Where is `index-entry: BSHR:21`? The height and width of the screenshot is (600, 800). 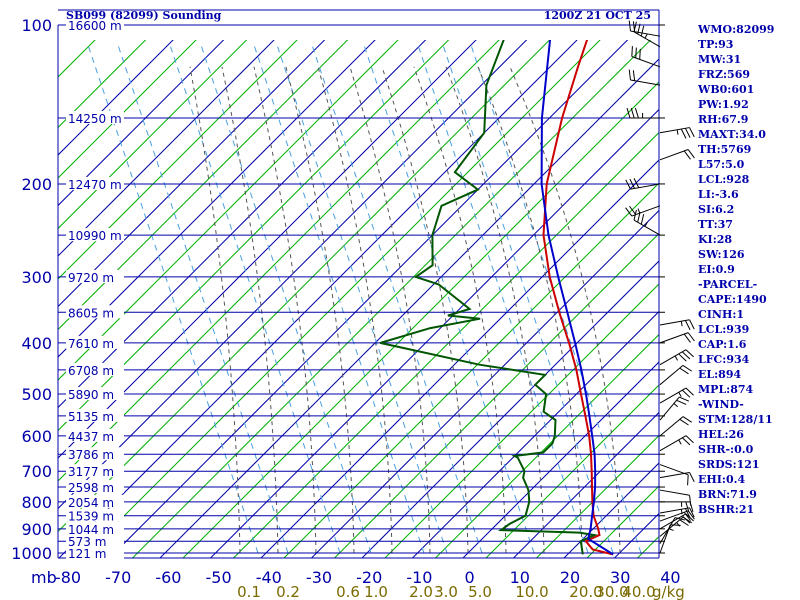 index-entry: BSHR:21 is located at coordinates (726, 509).